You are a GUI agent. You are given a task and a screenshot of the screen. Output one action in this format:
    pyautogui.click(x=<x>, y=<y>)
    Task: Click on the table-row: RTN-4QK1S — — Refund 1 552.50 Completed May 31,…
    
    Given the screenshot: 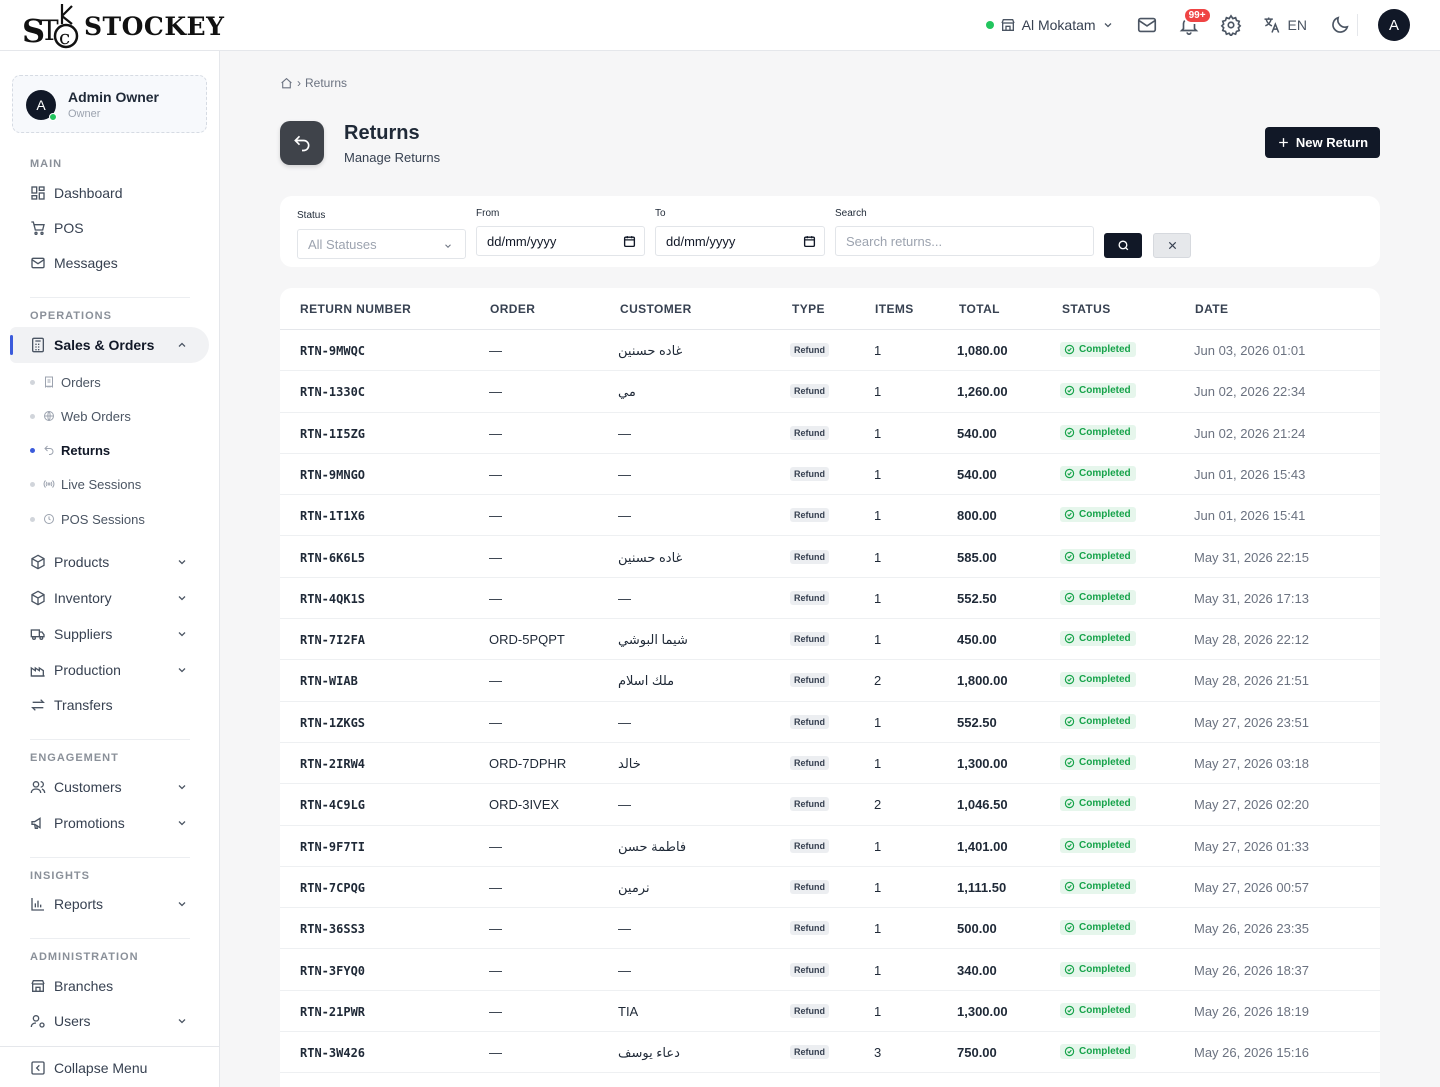 What is the action you would take?
    pyautogui.click(x=830, y=599)
    